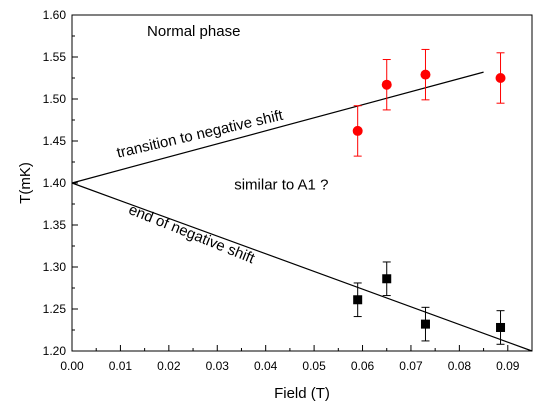 The image size is (533, 405). Describe the element at coordinates (121, 366) in the screenshot. I see `x-tick-label: 0.01` at that location.